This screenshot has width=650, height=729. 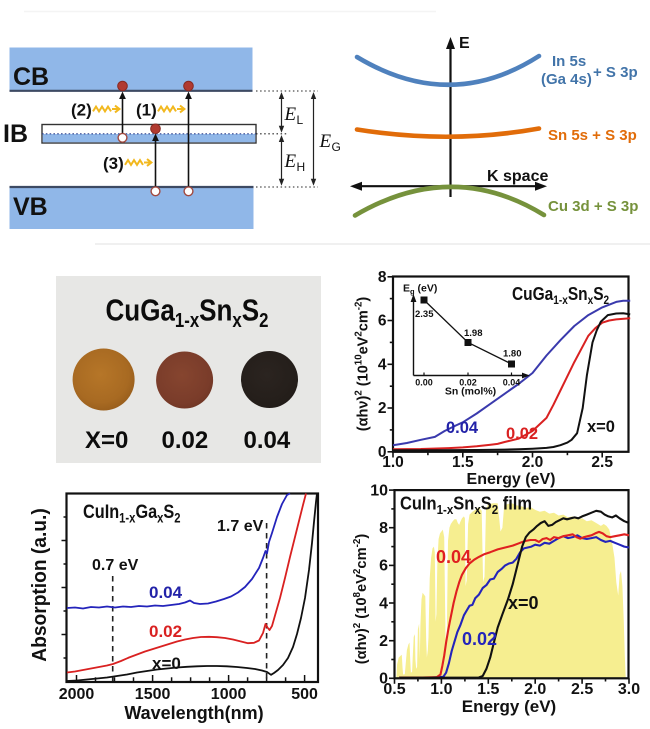 What do you see at coordinates (592, 135) in the screenshot?
I see `svg-text: Sn 5s + S 3p` at bounding box center [592, 135].